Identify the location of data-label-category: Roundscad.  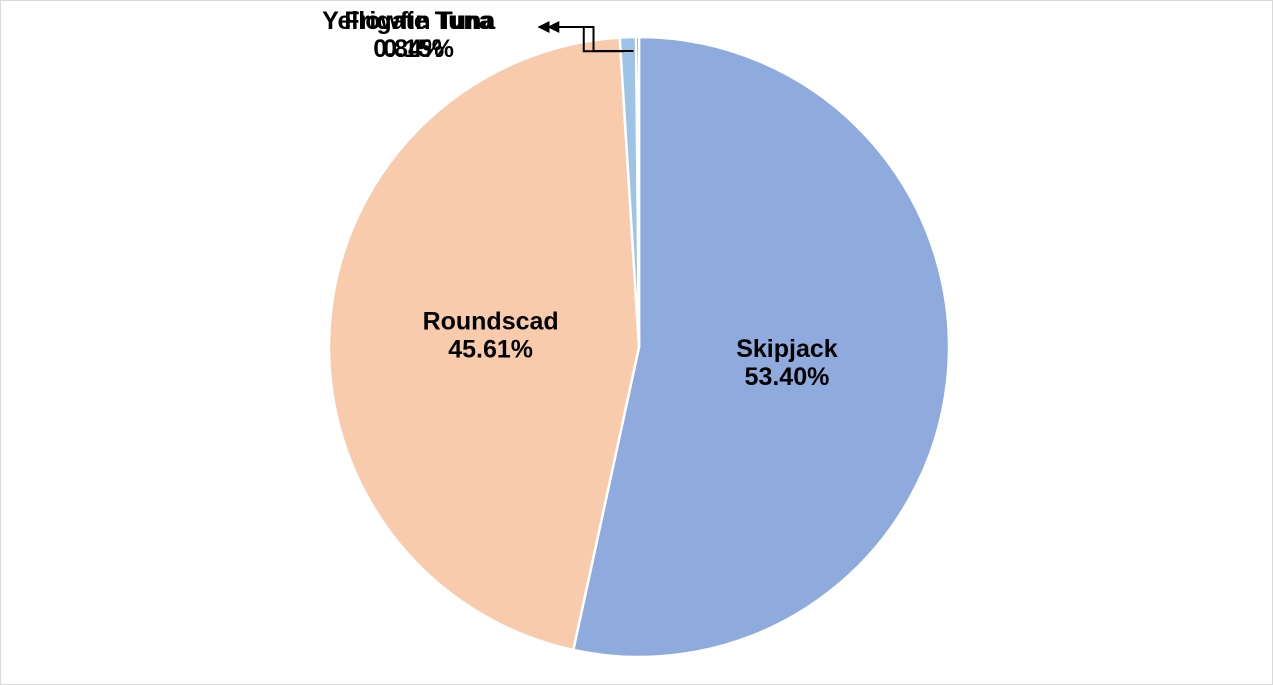
(491, 322).